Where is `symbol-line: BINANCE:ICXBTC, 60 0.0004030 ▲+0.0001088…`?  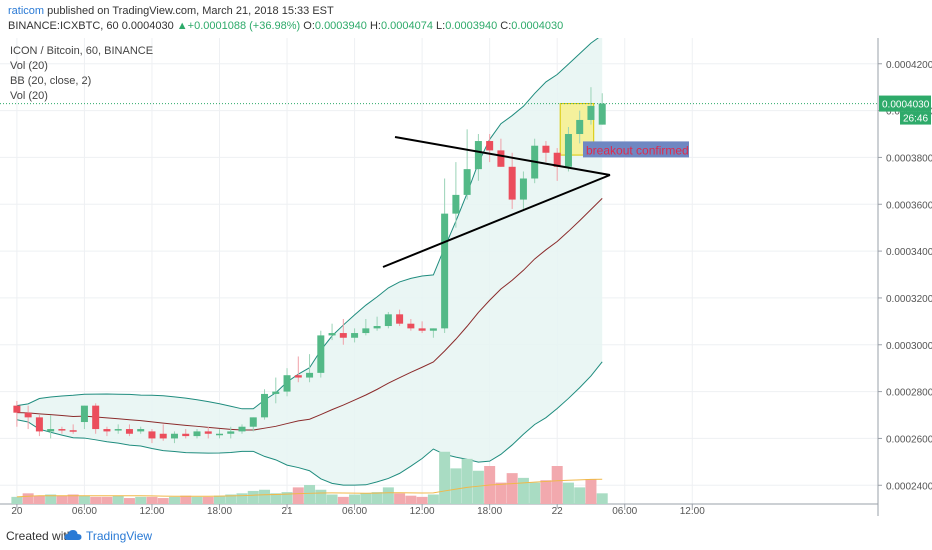 symbol-line: BINANCE:ICXBTC, 60 0.0004030 ▲+0.0001088… is located at coordinates (285, 26).